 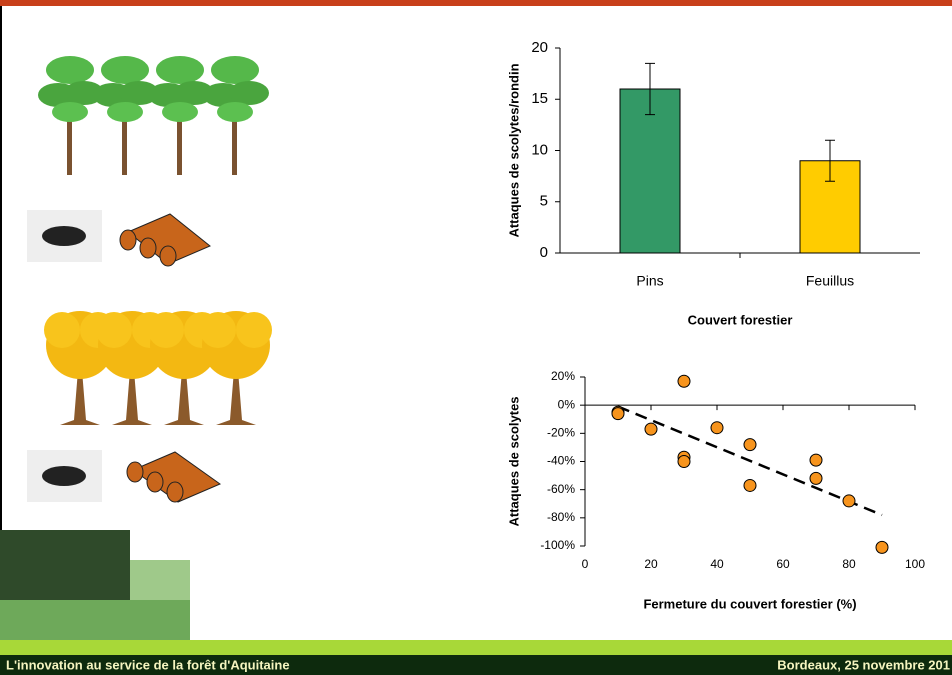 I want to click on y-tick-label: 5, so click(x=544, y=201).